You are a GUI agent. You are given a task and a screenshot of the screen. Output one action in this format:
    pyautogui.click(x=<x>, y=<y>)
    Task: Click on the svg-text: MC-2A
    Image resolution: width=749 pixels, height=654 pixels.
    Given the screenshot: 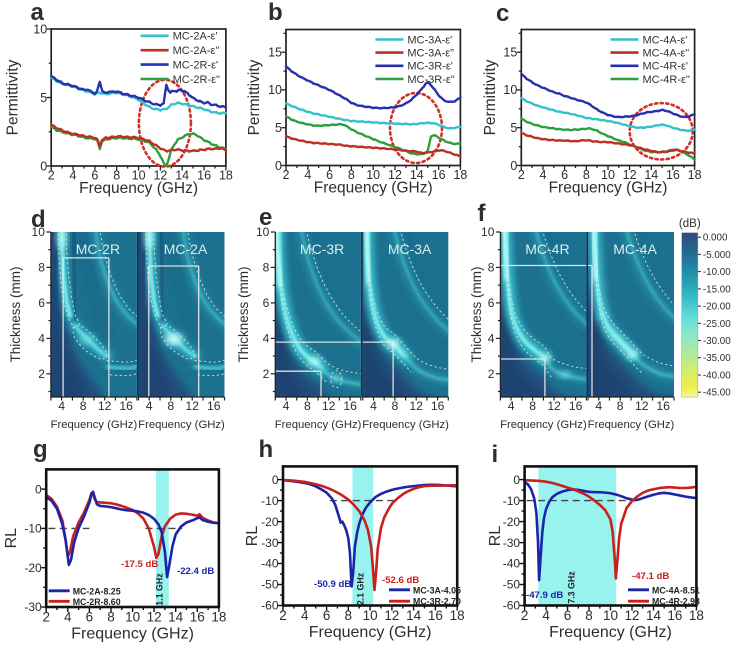 What is the action you would take?
    pyautogui.click(x=186, y=249)
    